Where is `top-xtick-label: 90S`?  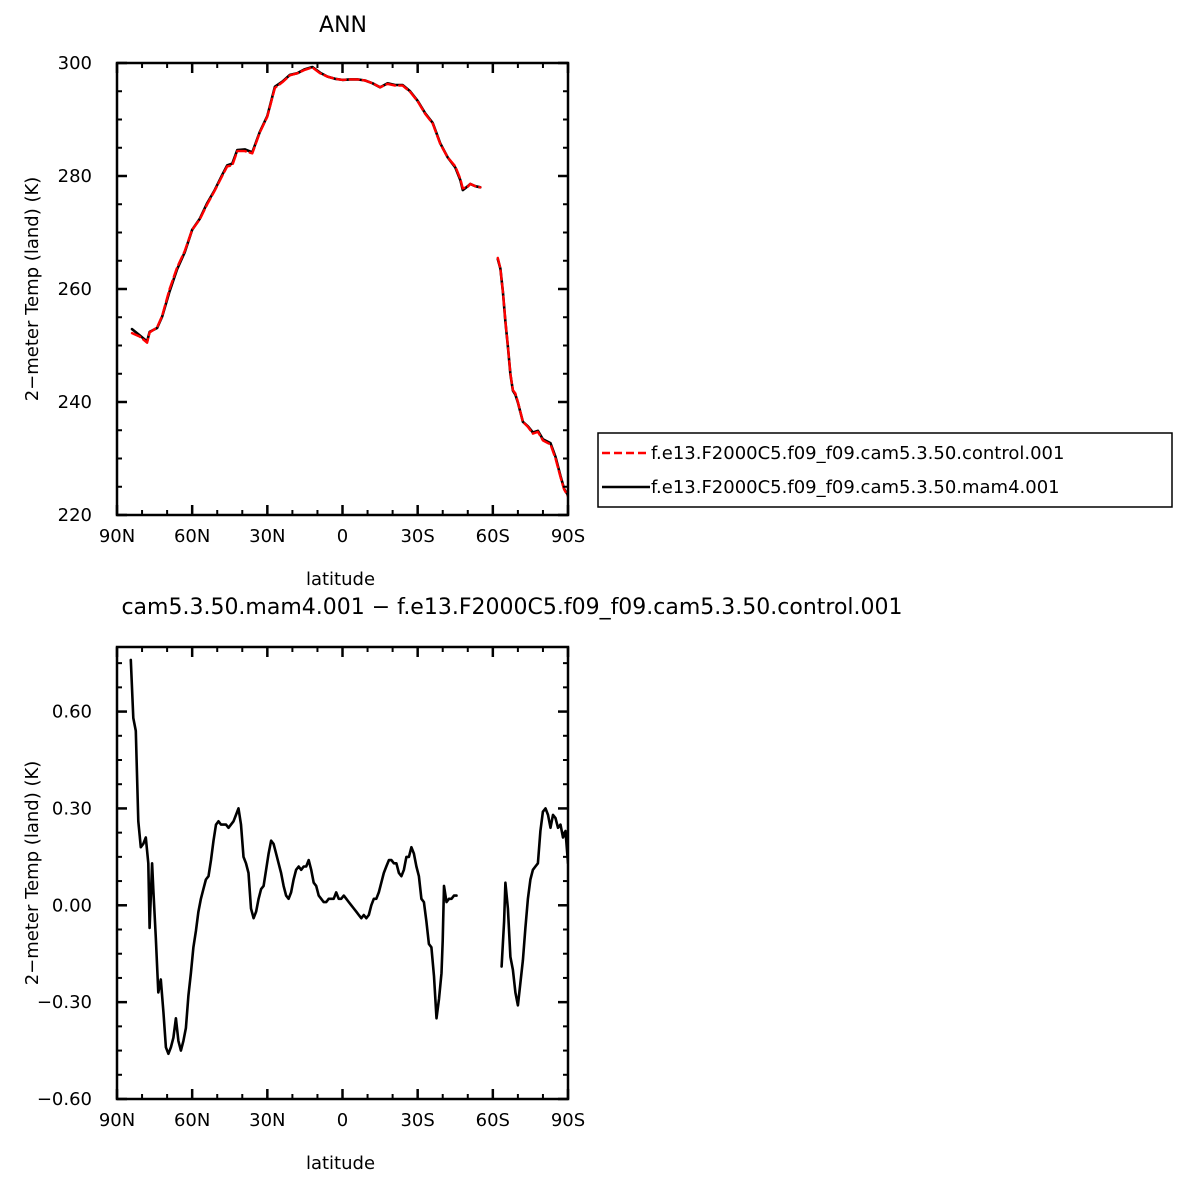 top-xtick-label: 90S is located at coordinates (568, 536).